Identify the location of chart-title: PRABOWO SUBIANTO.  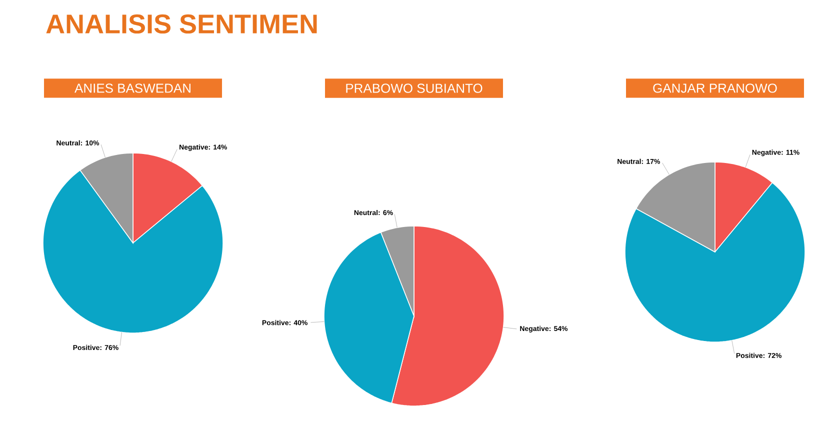
(414, 88).